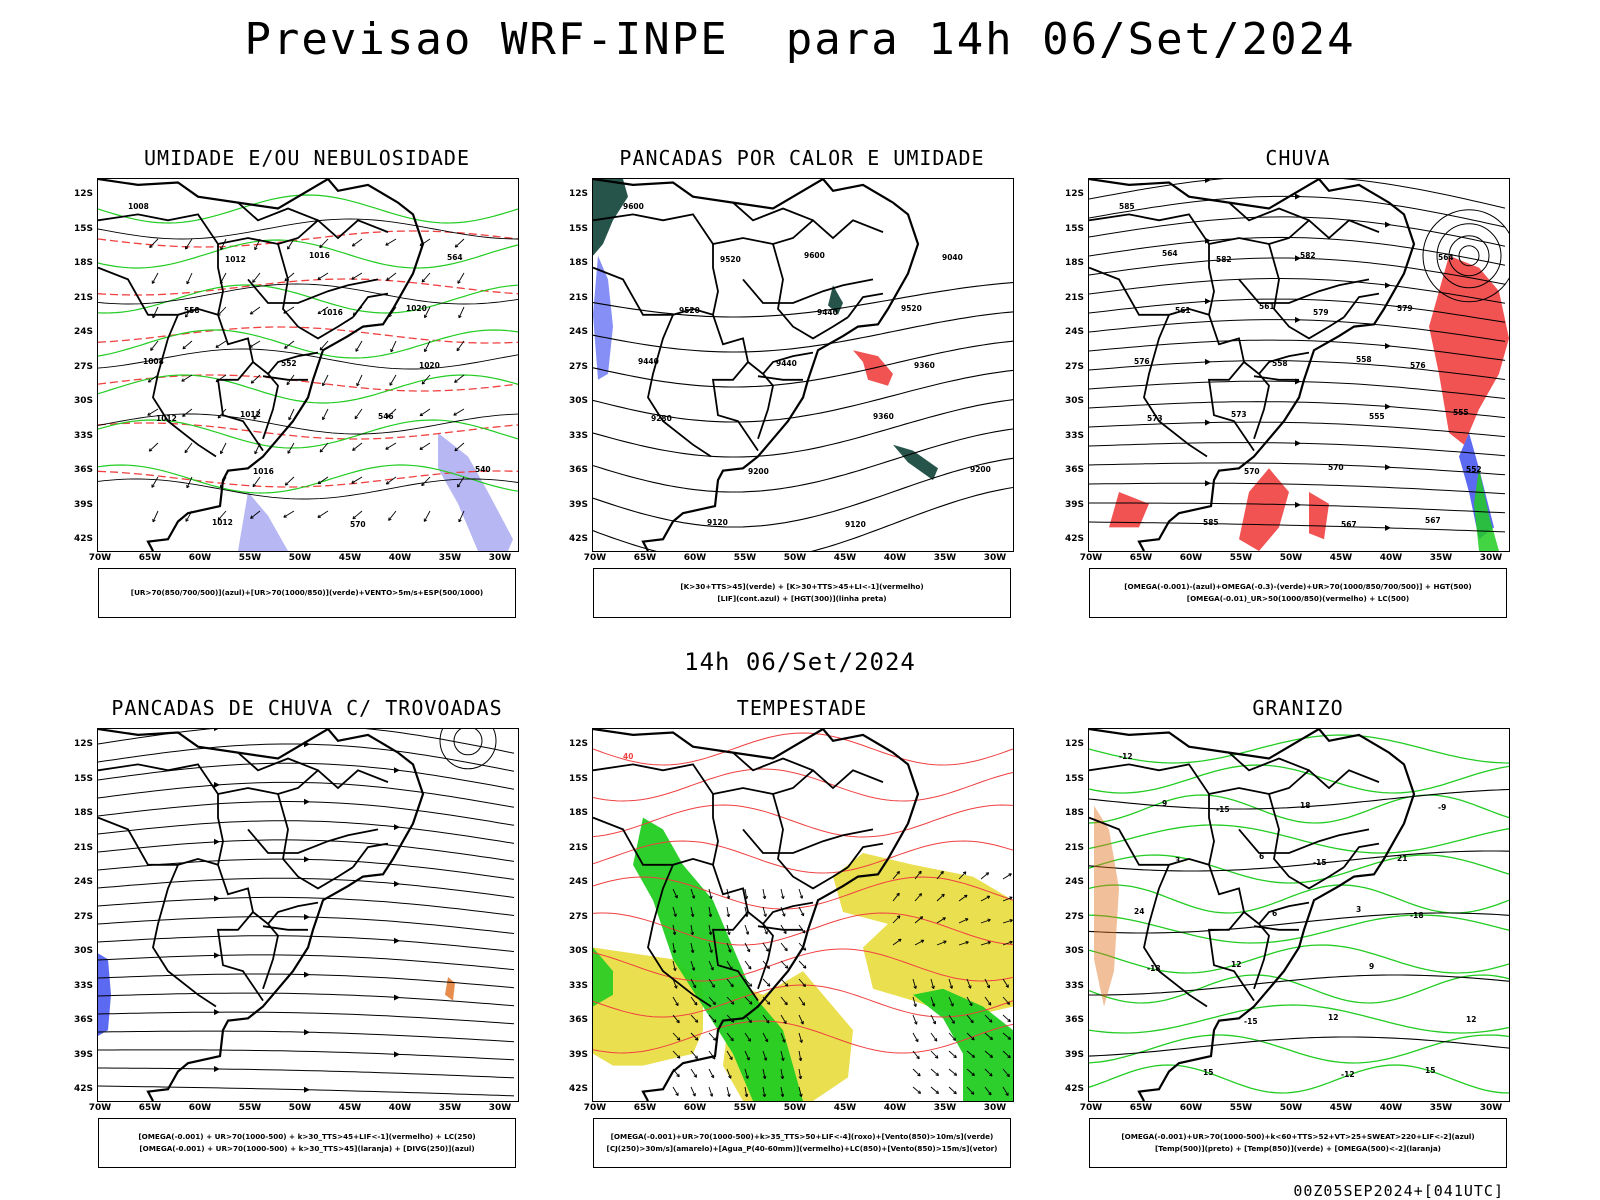  Describe the element at coordinates (1291, 558) in the screenshot. I see `lon-label: 50W` at that location.